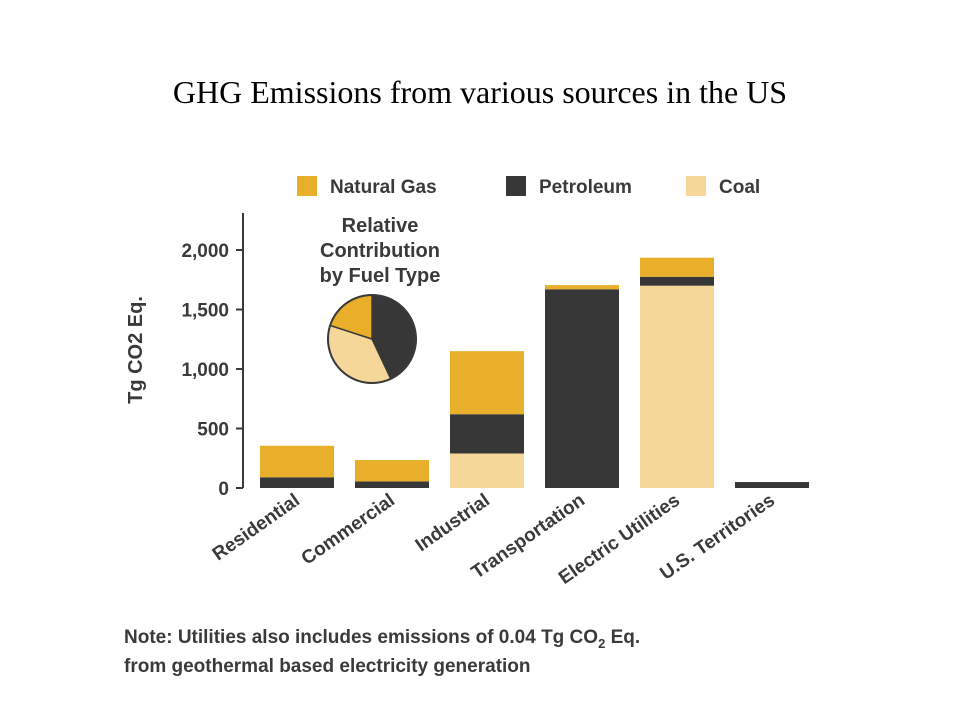 The height and width of the screenshot is (720, 960). Describe the element at coordinates (602, 643) in the screenshot. I see `note-subscript: 2` at that location.